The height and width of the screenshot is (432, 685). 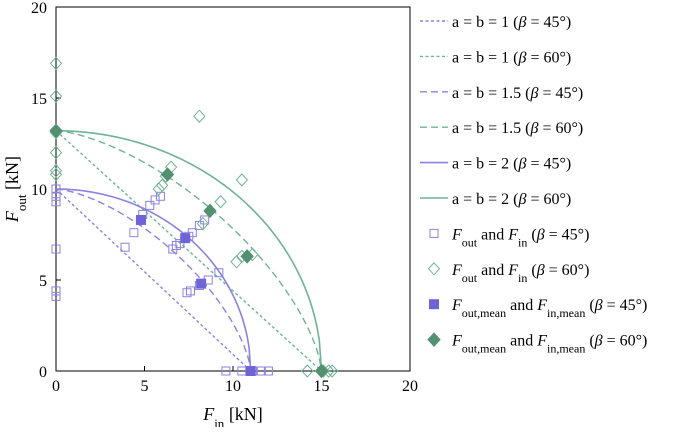 What do you see at coordinates (517, 93) in the screenshot?
I see `legend-label-ab15_45: a = b = 1.5 (β = 45°)` at bounding box center [517, 93].